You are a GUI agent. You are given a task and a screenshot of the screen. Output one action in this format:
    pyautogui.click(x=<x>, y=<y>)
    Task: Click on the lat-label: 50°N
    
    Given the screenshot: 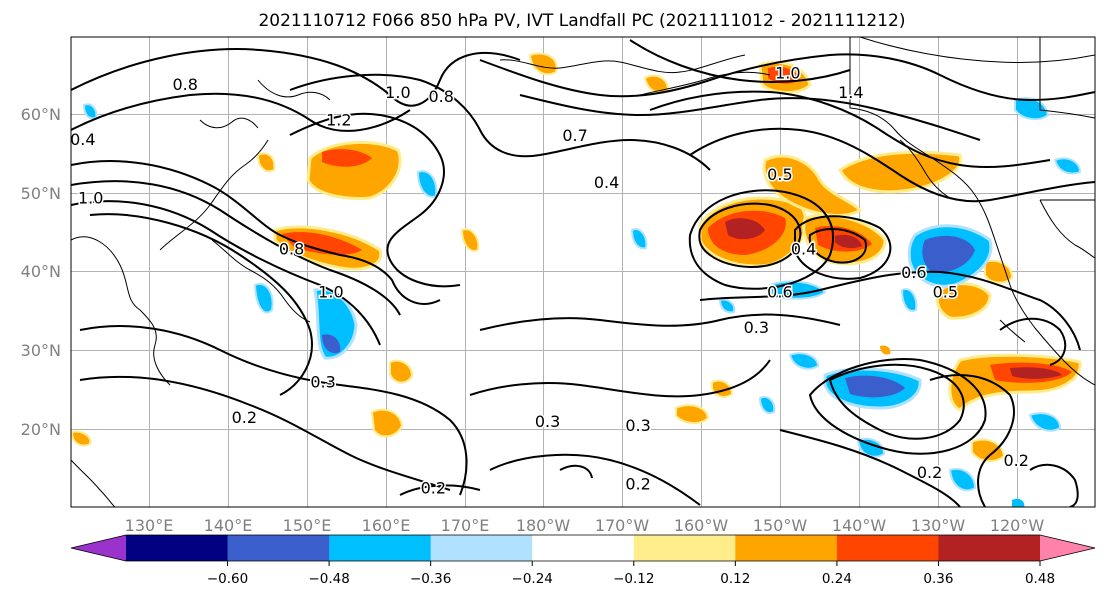 What is the action you would take?
    pyautogui.click(x=41, y=193)
    